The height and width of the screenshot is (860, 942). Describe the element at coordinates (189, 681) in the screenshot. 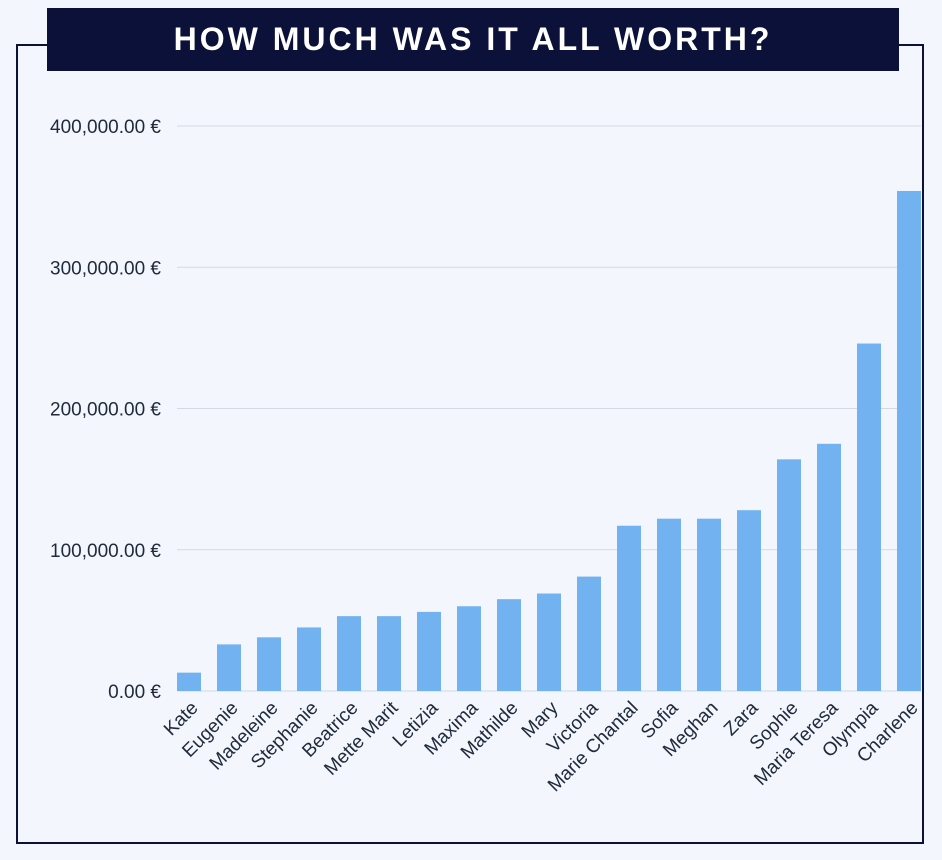

I see `bar-kate` at that location.